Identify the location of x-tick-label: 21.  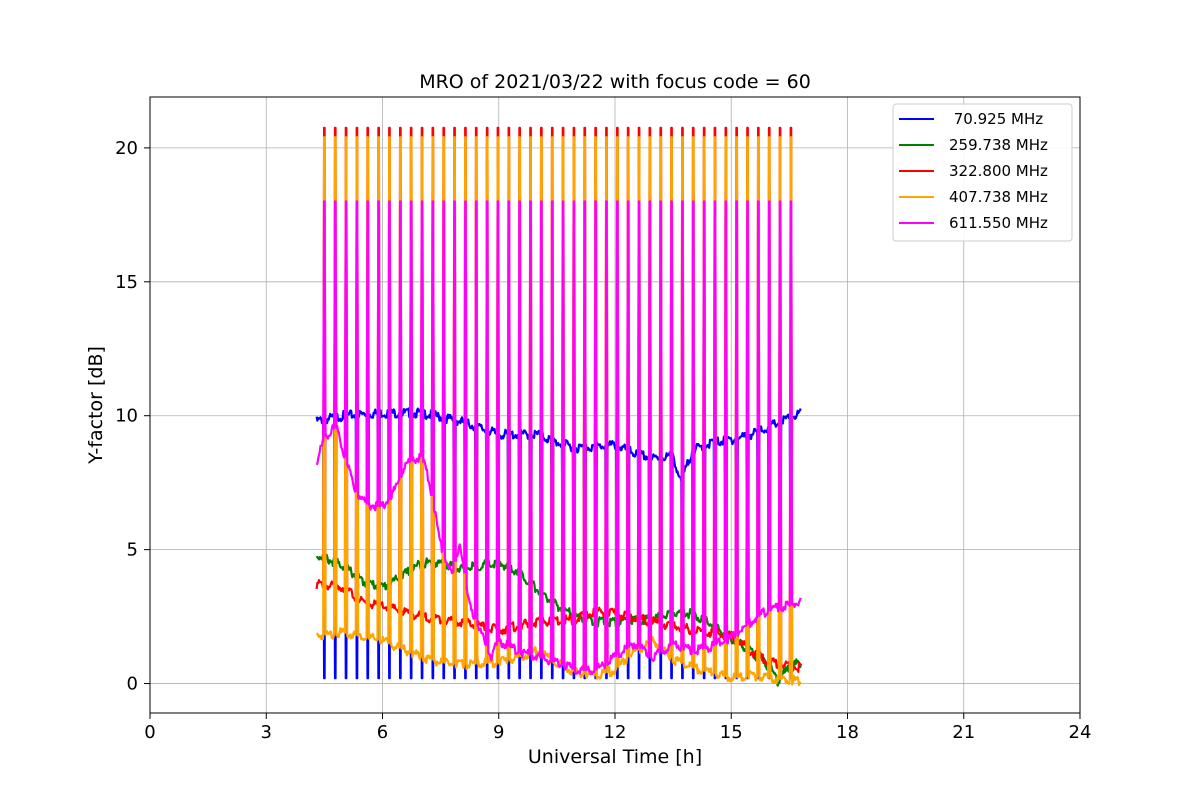
(963, 732).